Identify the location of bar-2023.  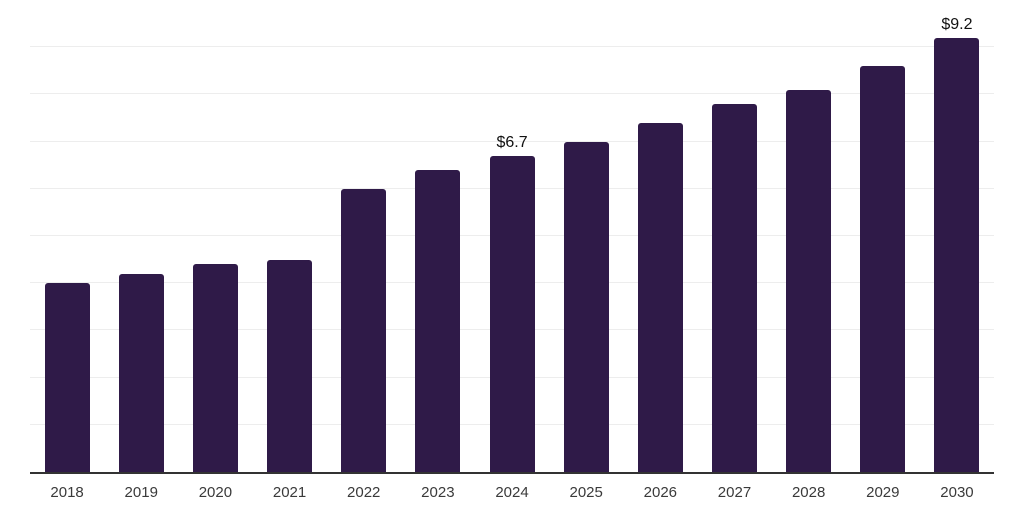
(438, 320).